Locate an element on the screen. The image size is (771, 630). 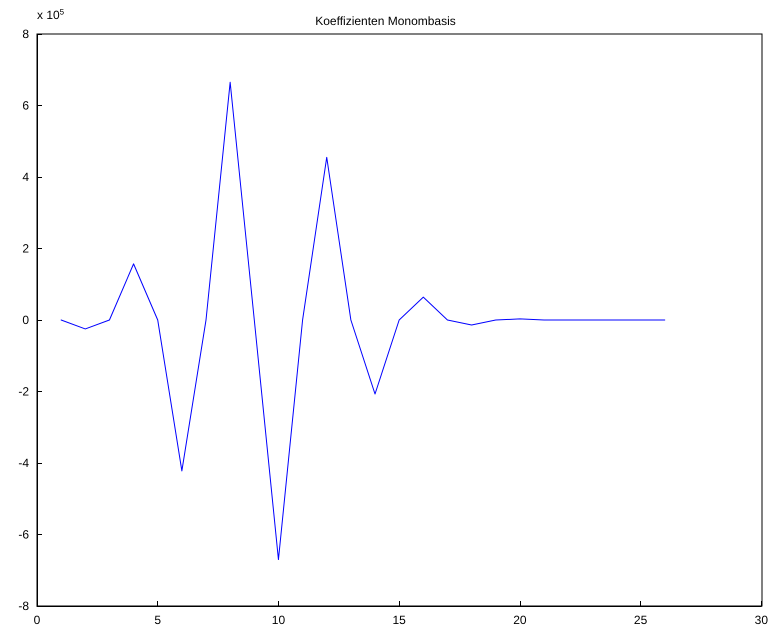
x-tick-label: 15 is located at coordinates (399, 620).